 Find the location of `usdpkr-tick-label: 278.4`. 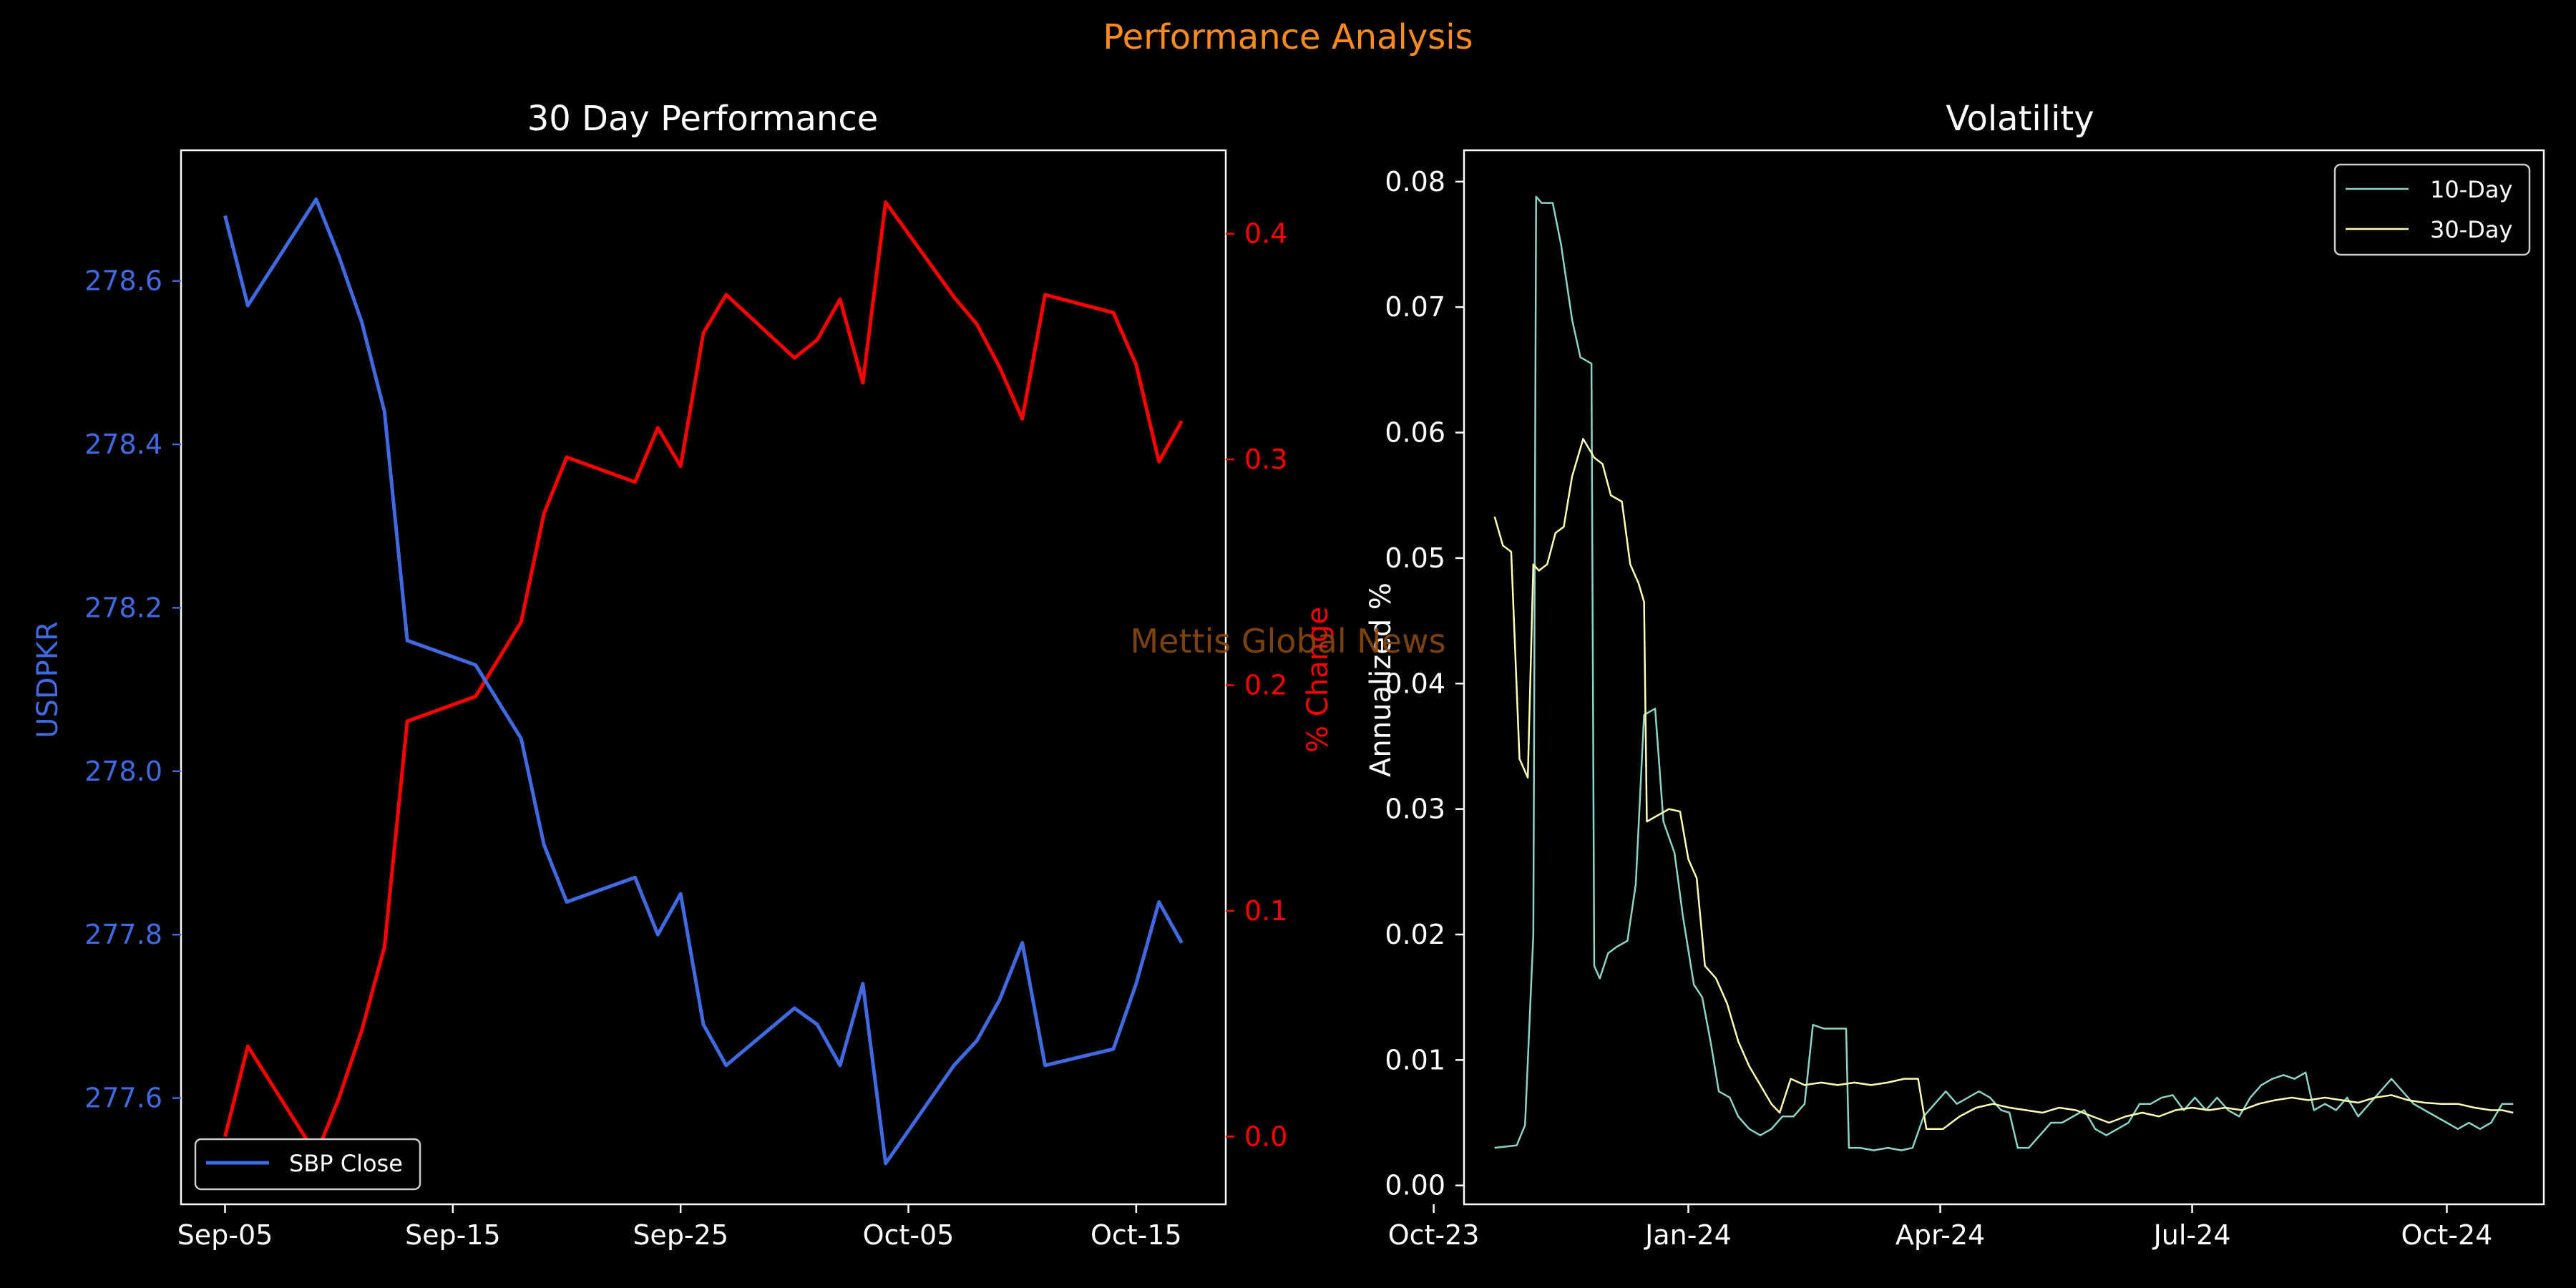

usdpkr-tick-label: 278.4 is located at coordinates (123, 444).